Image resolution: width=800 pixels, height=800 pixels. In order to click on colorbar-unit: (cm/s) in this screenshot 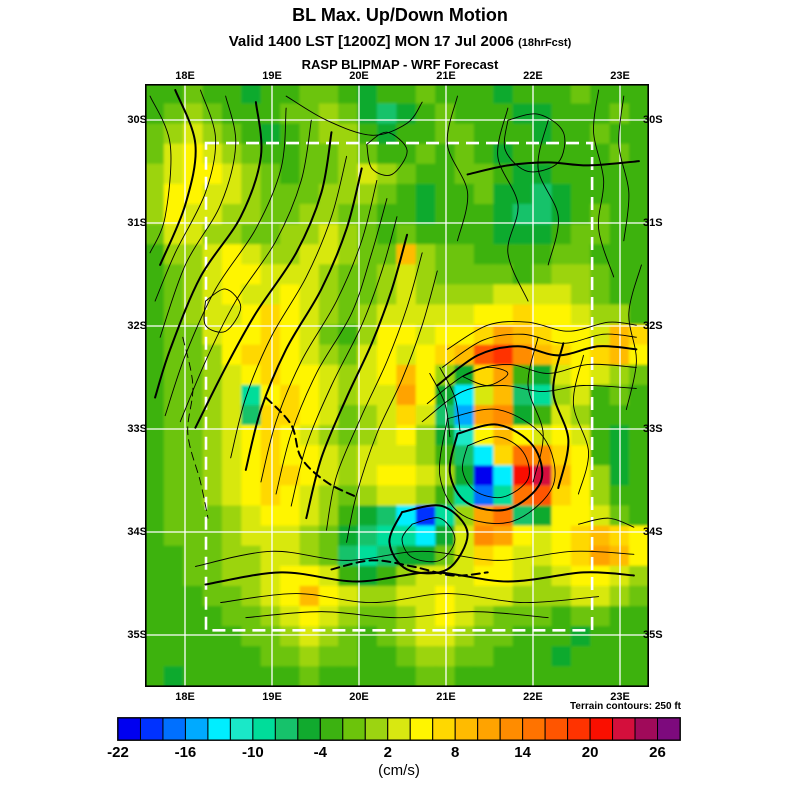, I will do `click(399, 770)`.